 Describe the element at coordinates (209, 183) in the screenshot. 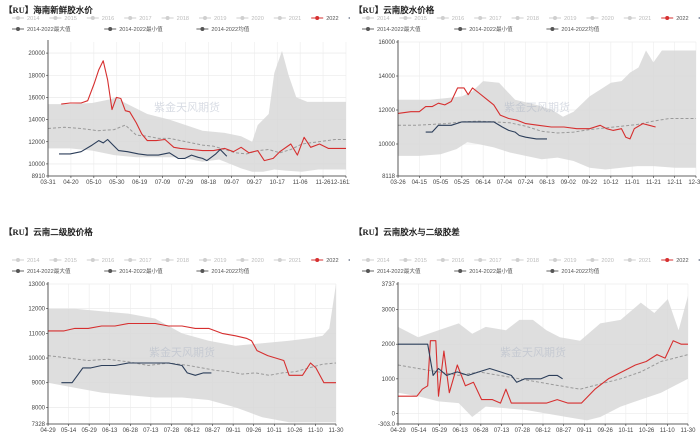

I see `x-tick-label: 08-18` at that location.